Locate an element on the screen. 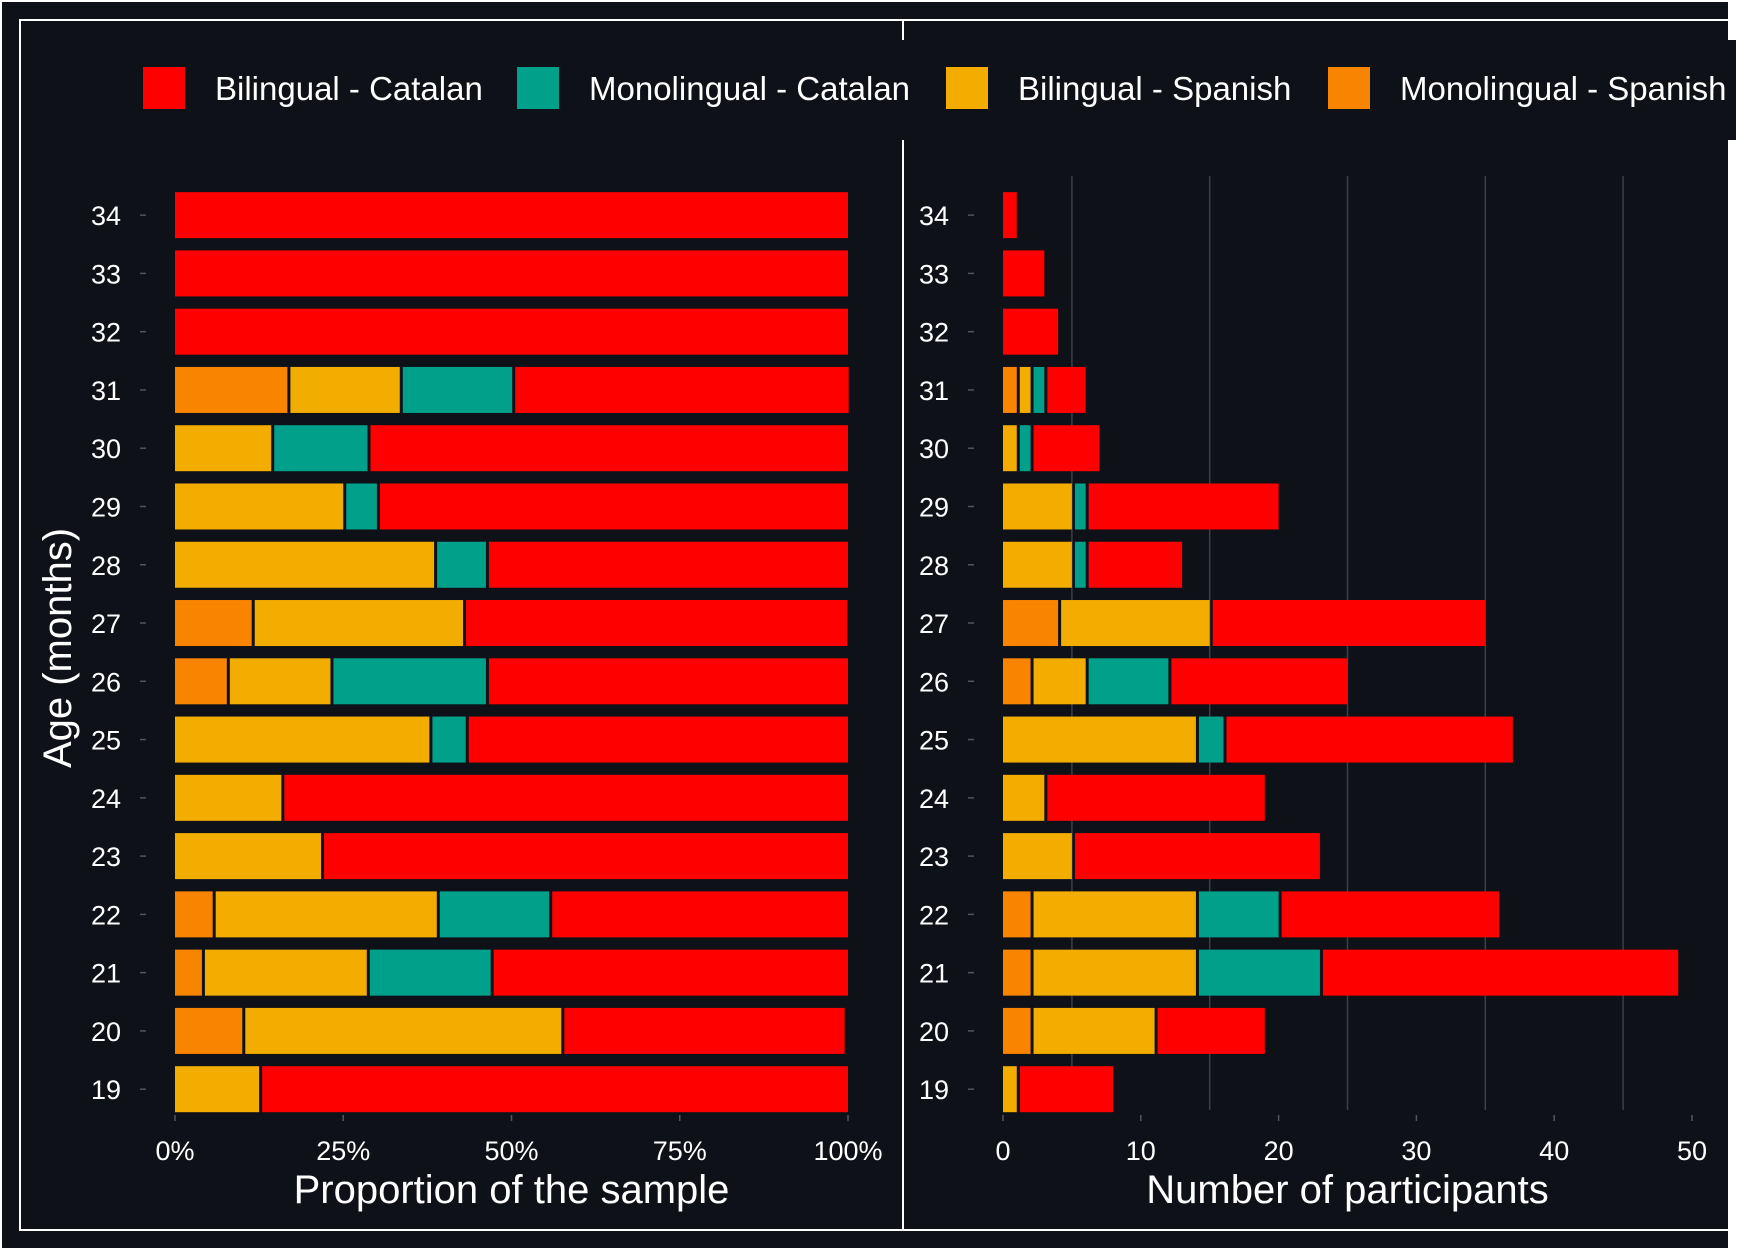 The height and width of the screenshot is (1255, 1750). bar-right-26-bilingual-spanish is located at coordinates (1059, 681).